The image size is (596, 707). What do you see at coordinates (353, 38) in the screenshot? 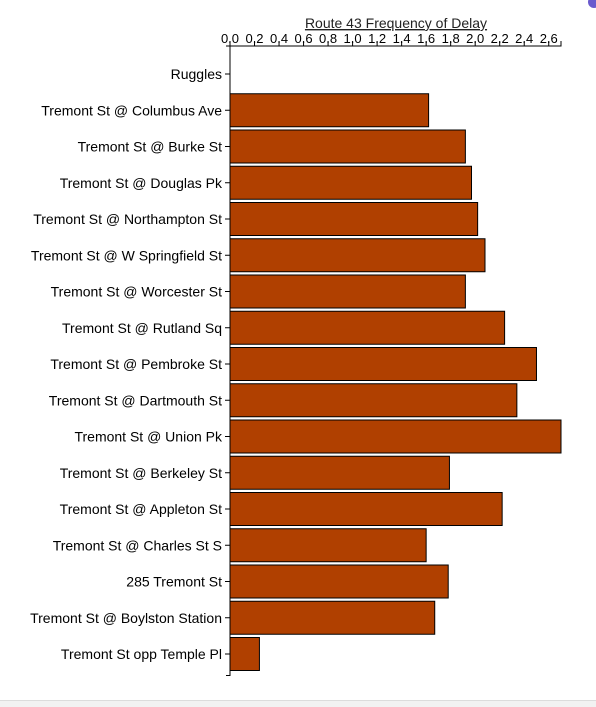
I see `x-tick-label: 1.0` at bounding box center [353, 38].